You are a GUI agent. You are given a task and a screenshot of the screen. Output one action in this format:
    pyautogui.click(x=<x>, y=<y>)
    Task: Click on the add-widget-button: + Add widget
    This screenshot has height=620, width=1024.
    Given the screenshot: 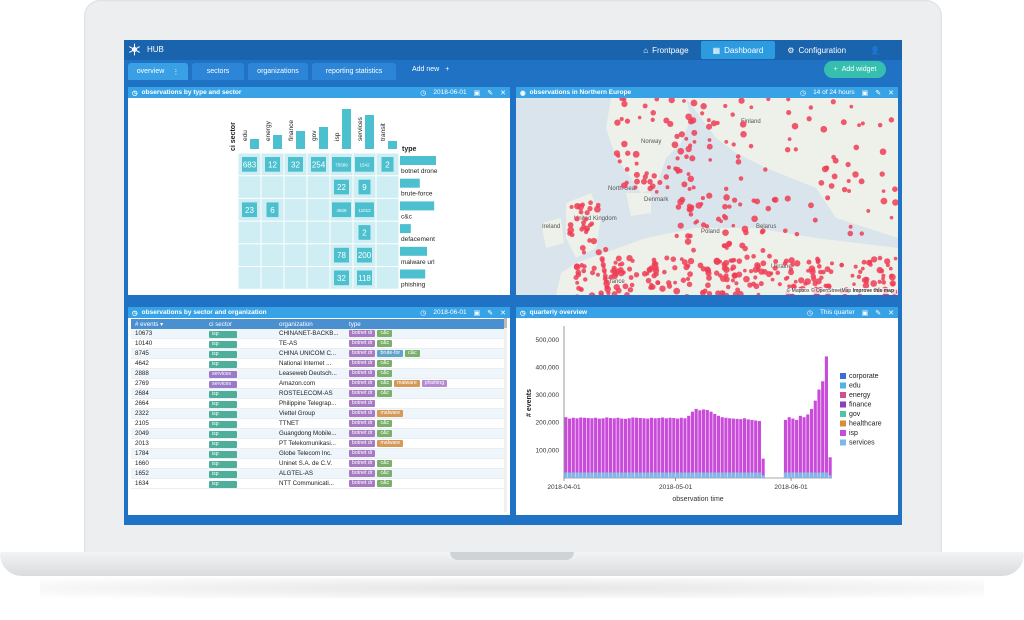 What is the action you would take?
    pyautogui.click(x=855, y=69)
    